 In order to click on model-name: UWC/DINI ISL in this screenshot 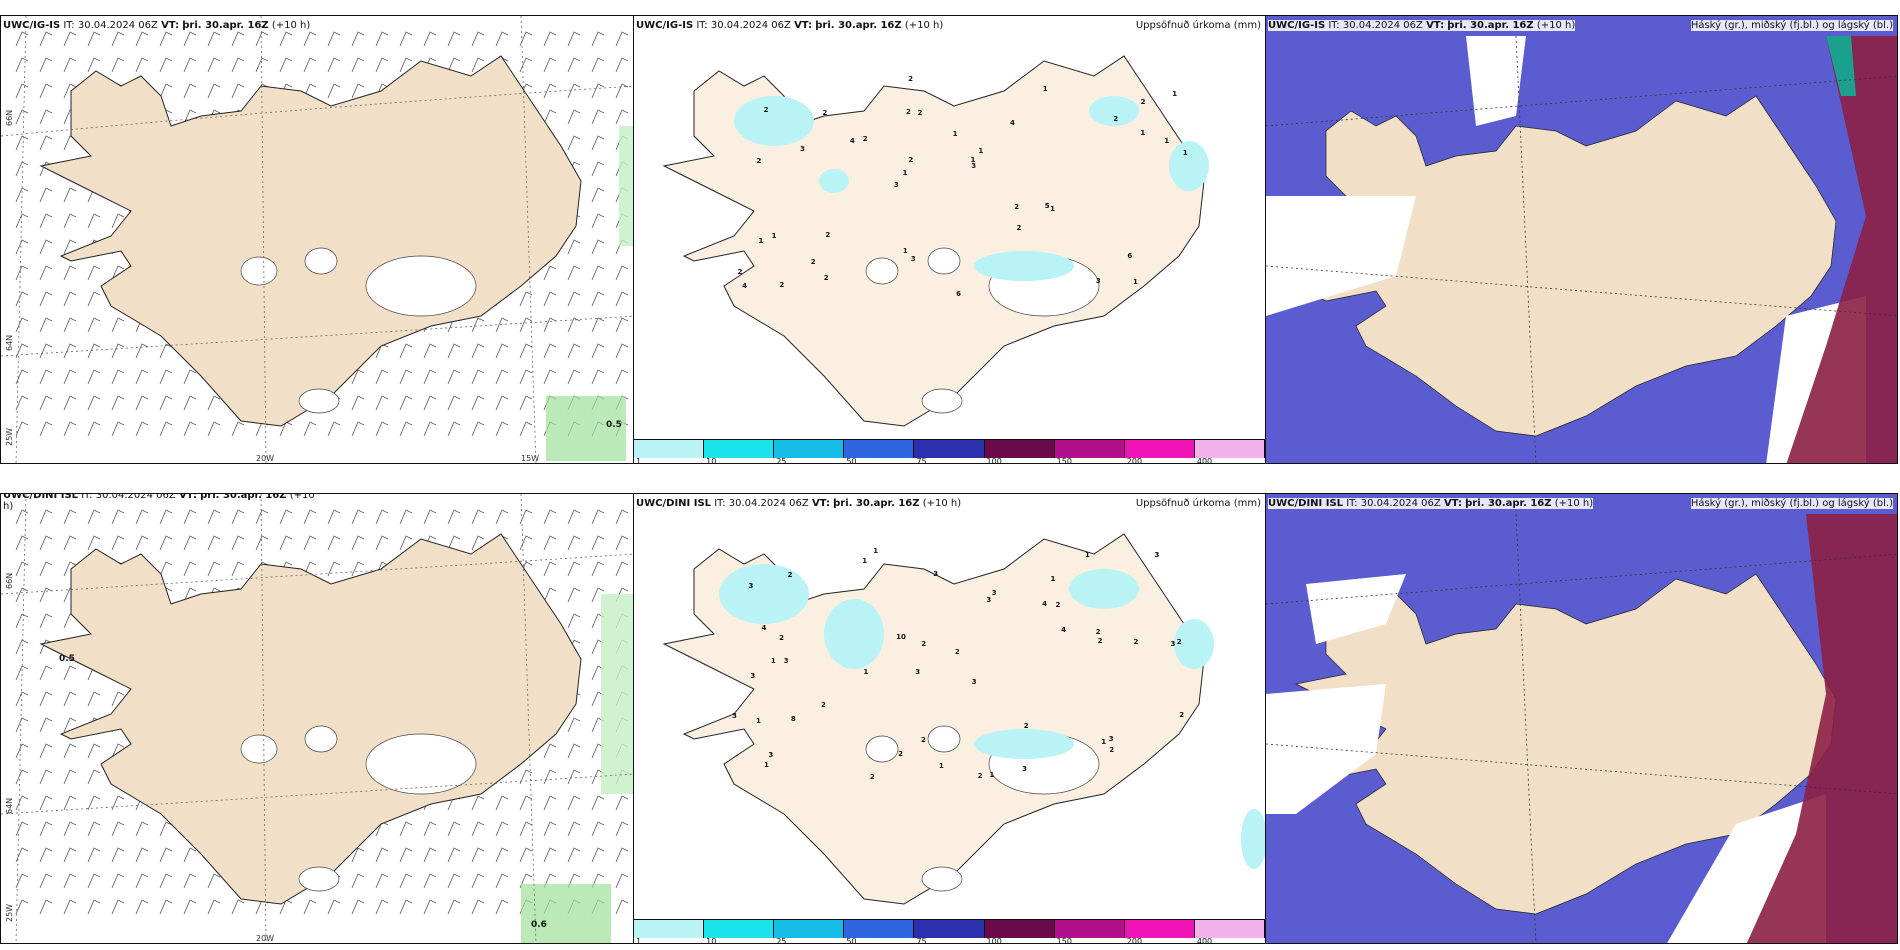, I will do `click(674, 503)`.